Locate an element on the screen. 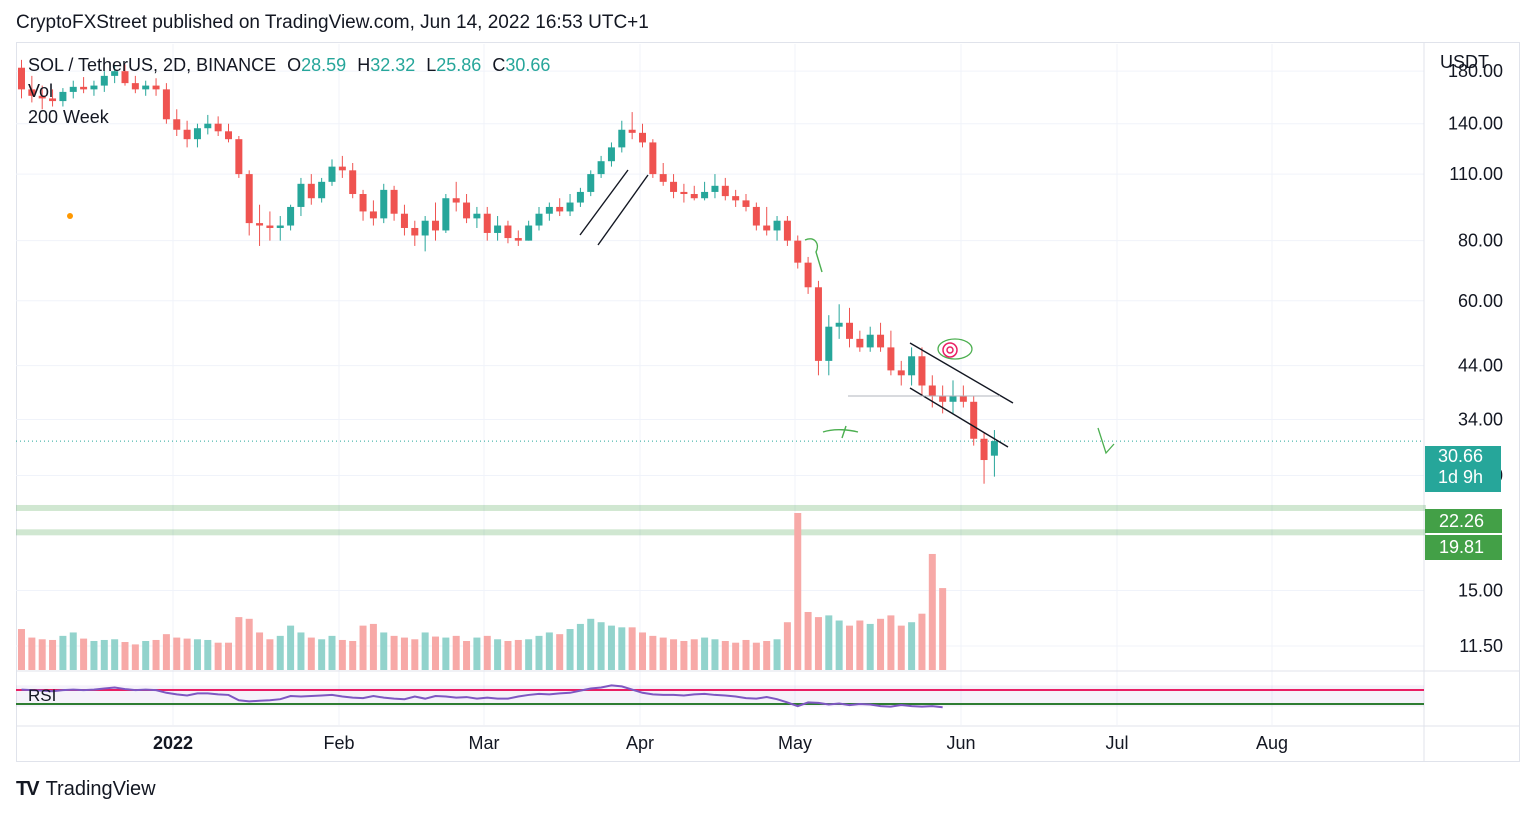  volume-legend: Vol is located at coordinates (41, 91).